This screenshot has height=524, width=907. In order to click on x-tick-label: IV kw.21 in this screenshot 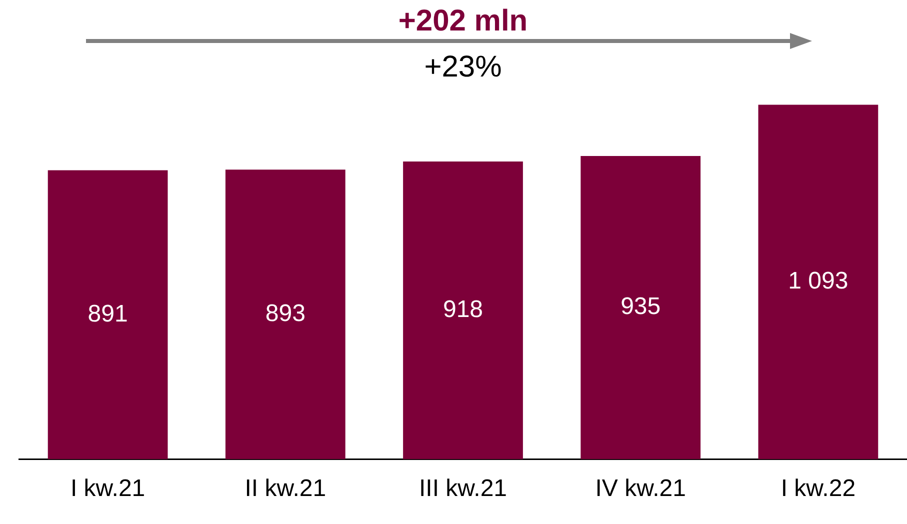, I will do `click(640, 488)`.